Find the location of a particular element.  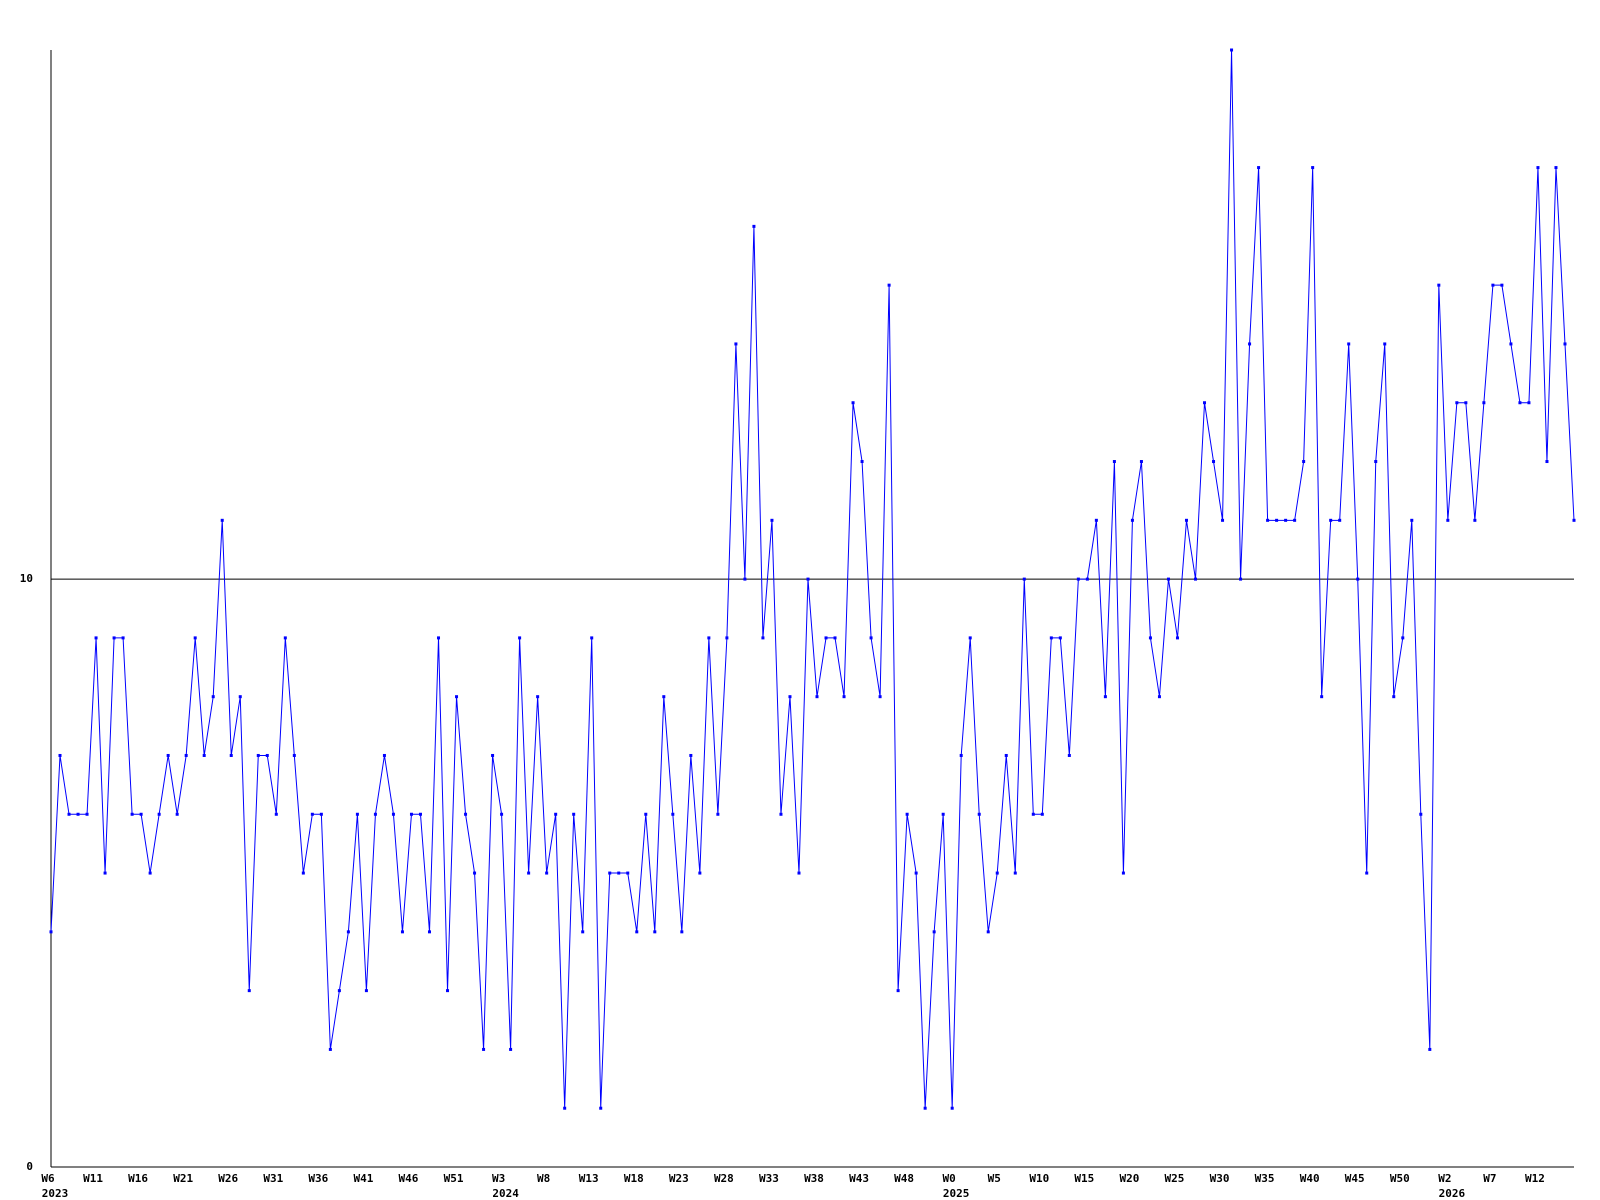

x-tick-label: W33 is located at coordinates (769, 1178).